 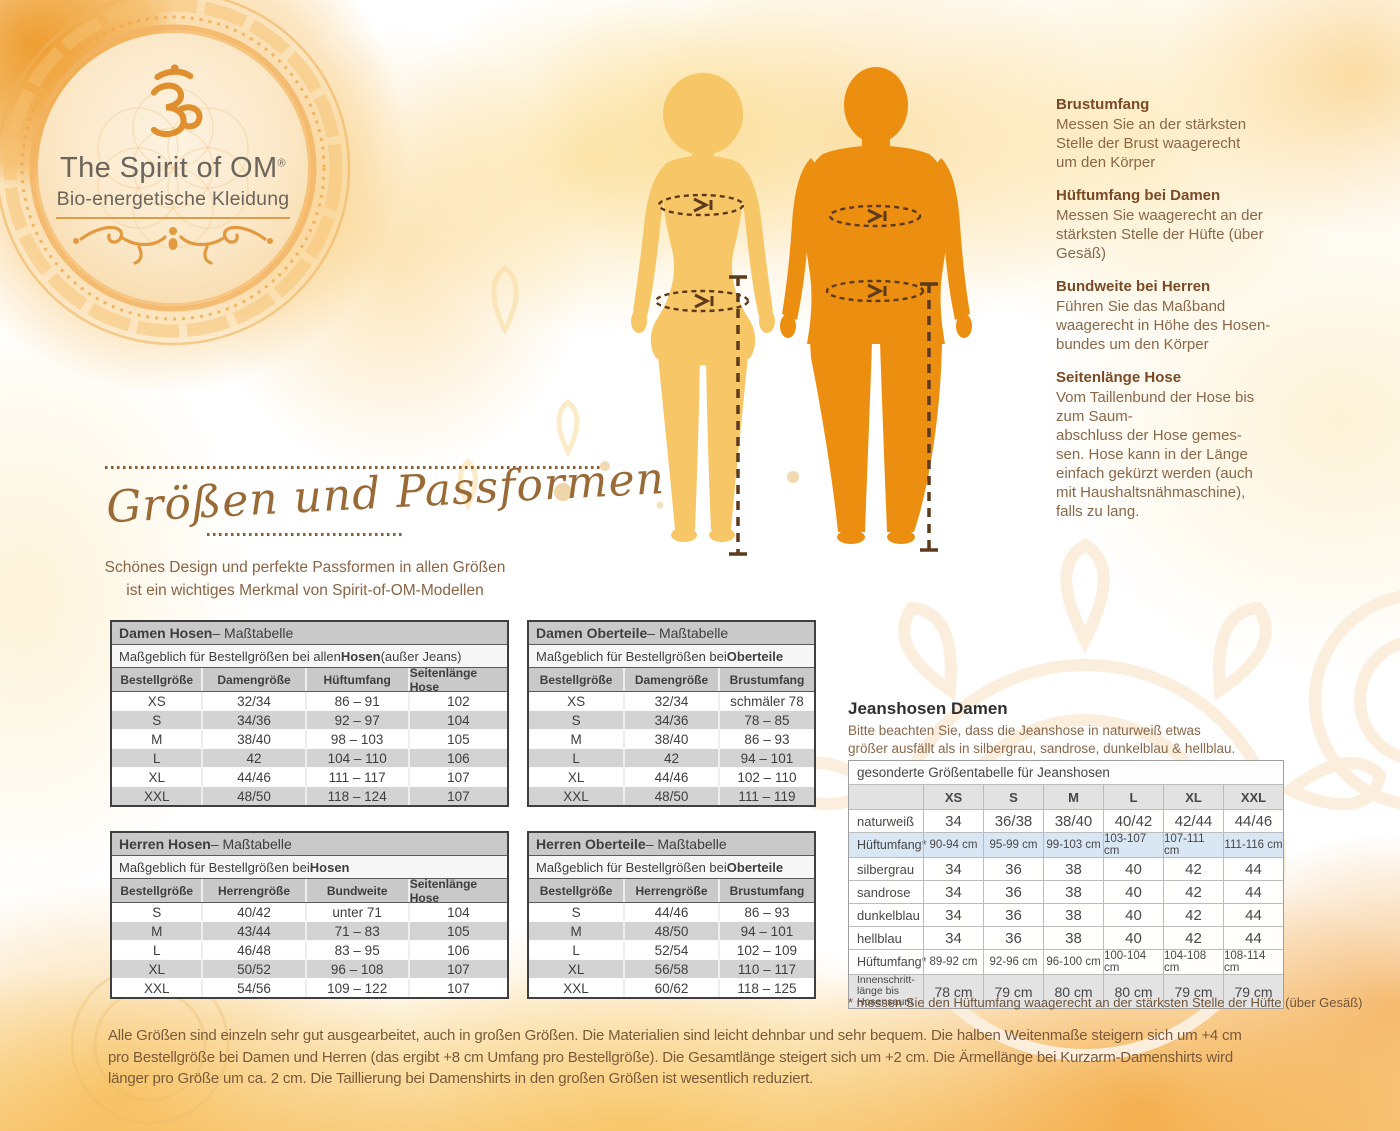 I want to click on column-header: Bestellgröße, so click(x=157, y=679).